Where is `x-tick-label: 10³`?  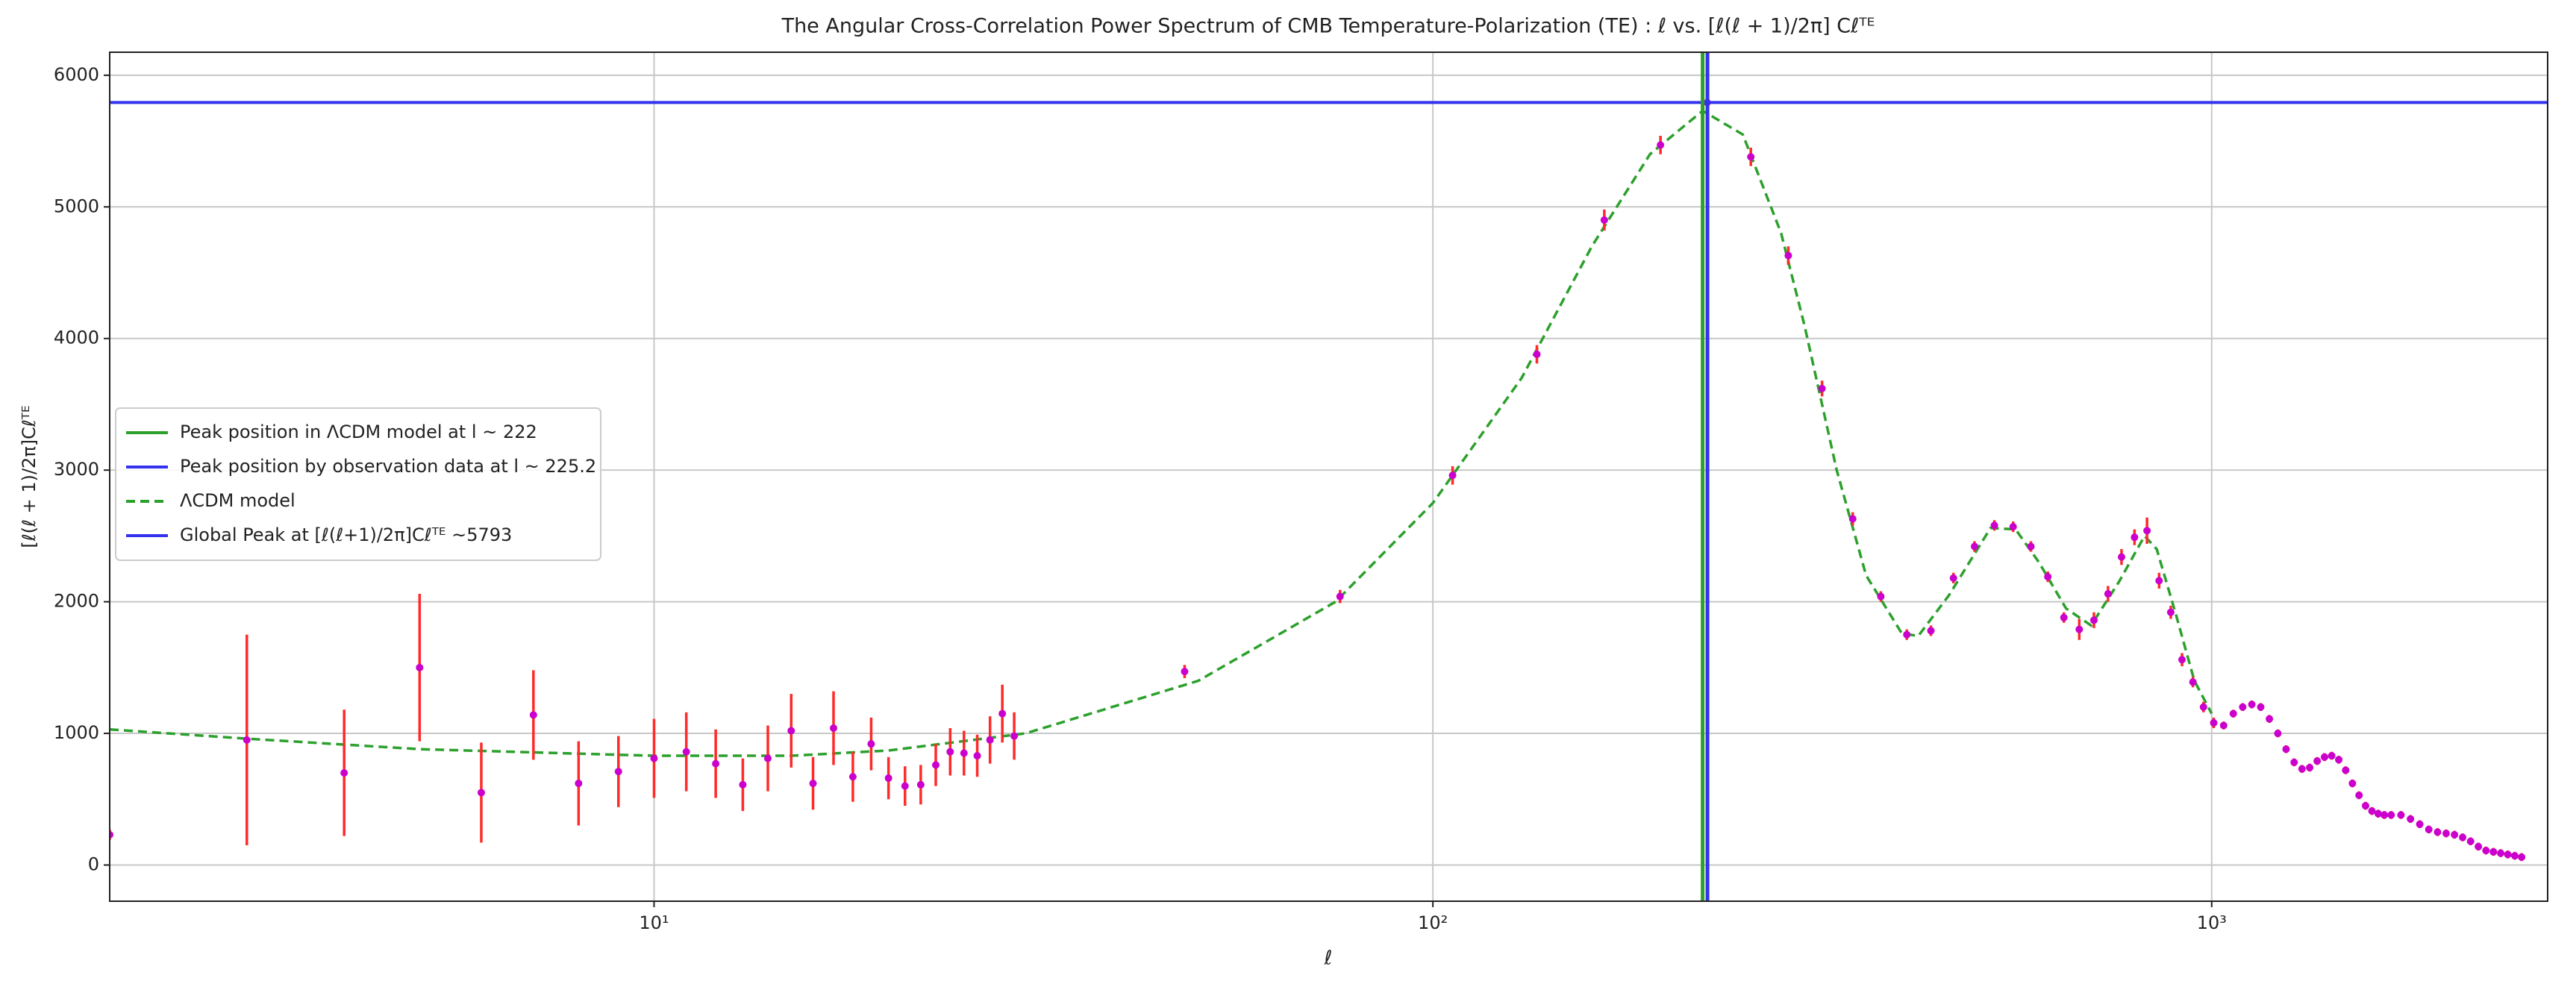
x-tick-label: 10³ is located at coordinates (2212, 922).